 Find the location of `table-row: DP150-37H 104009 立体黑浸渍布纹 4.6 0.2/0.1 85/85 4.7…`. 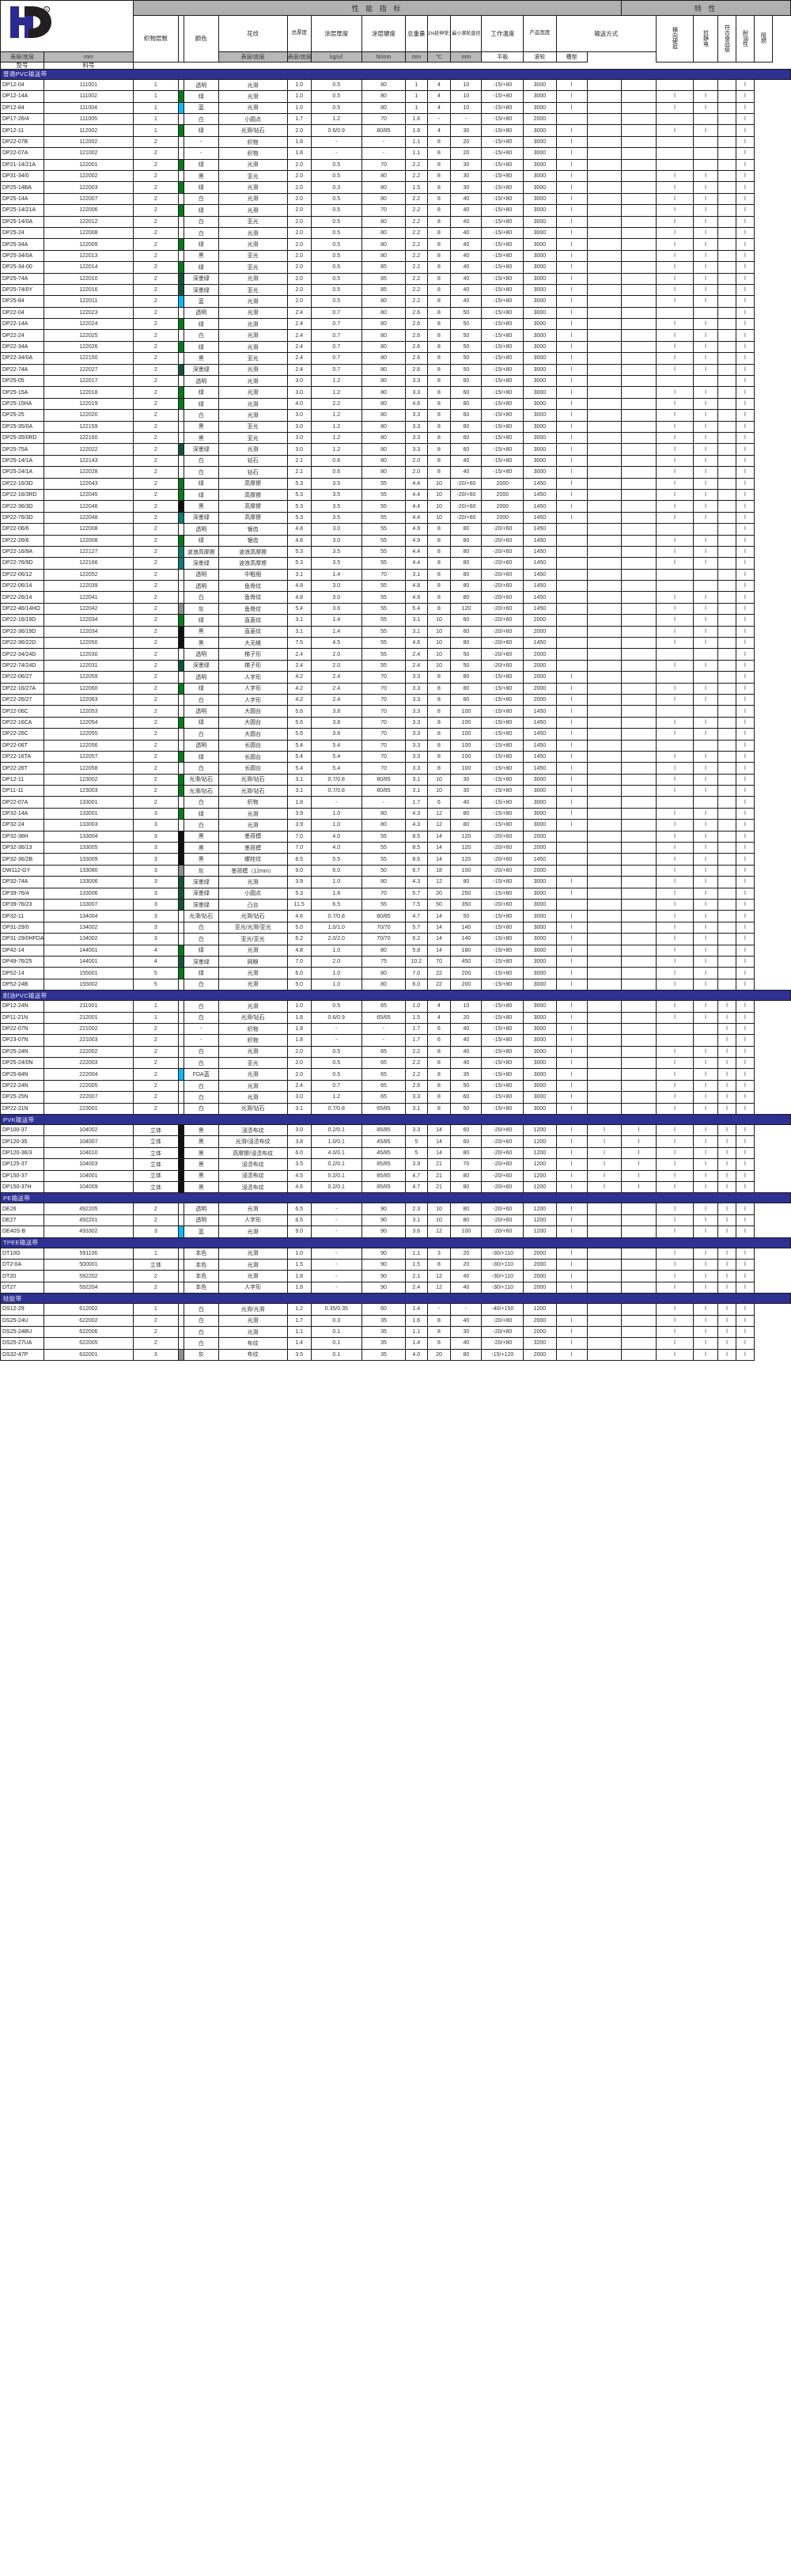

table-row: DP150-37H 104009 立体黑浸渍布纹 4.6 0.2/0.1 85/85 4.7… is located at coordinates (395, 1187).